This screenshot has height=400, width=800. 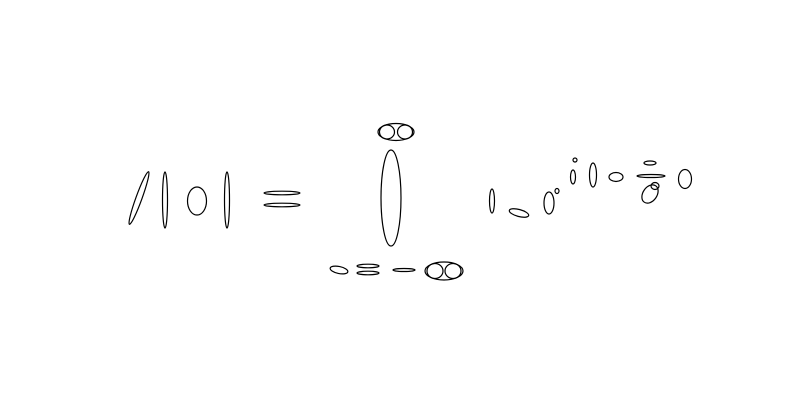 What do you see at coordinates (282, 205) in the screenshot?
I see `equals-bar-bottom` at bounding box center [282, 205].